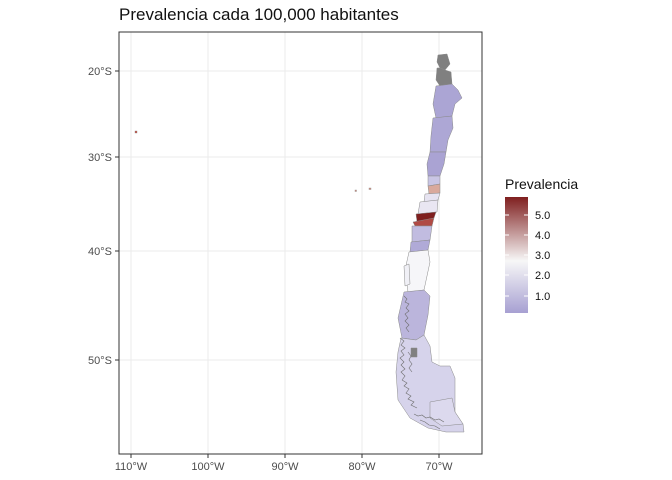  What do you see at coordinates (100, 72) in the screenshot?
I see `y-tick-label: 20°S` at bounding box center [100, 72].